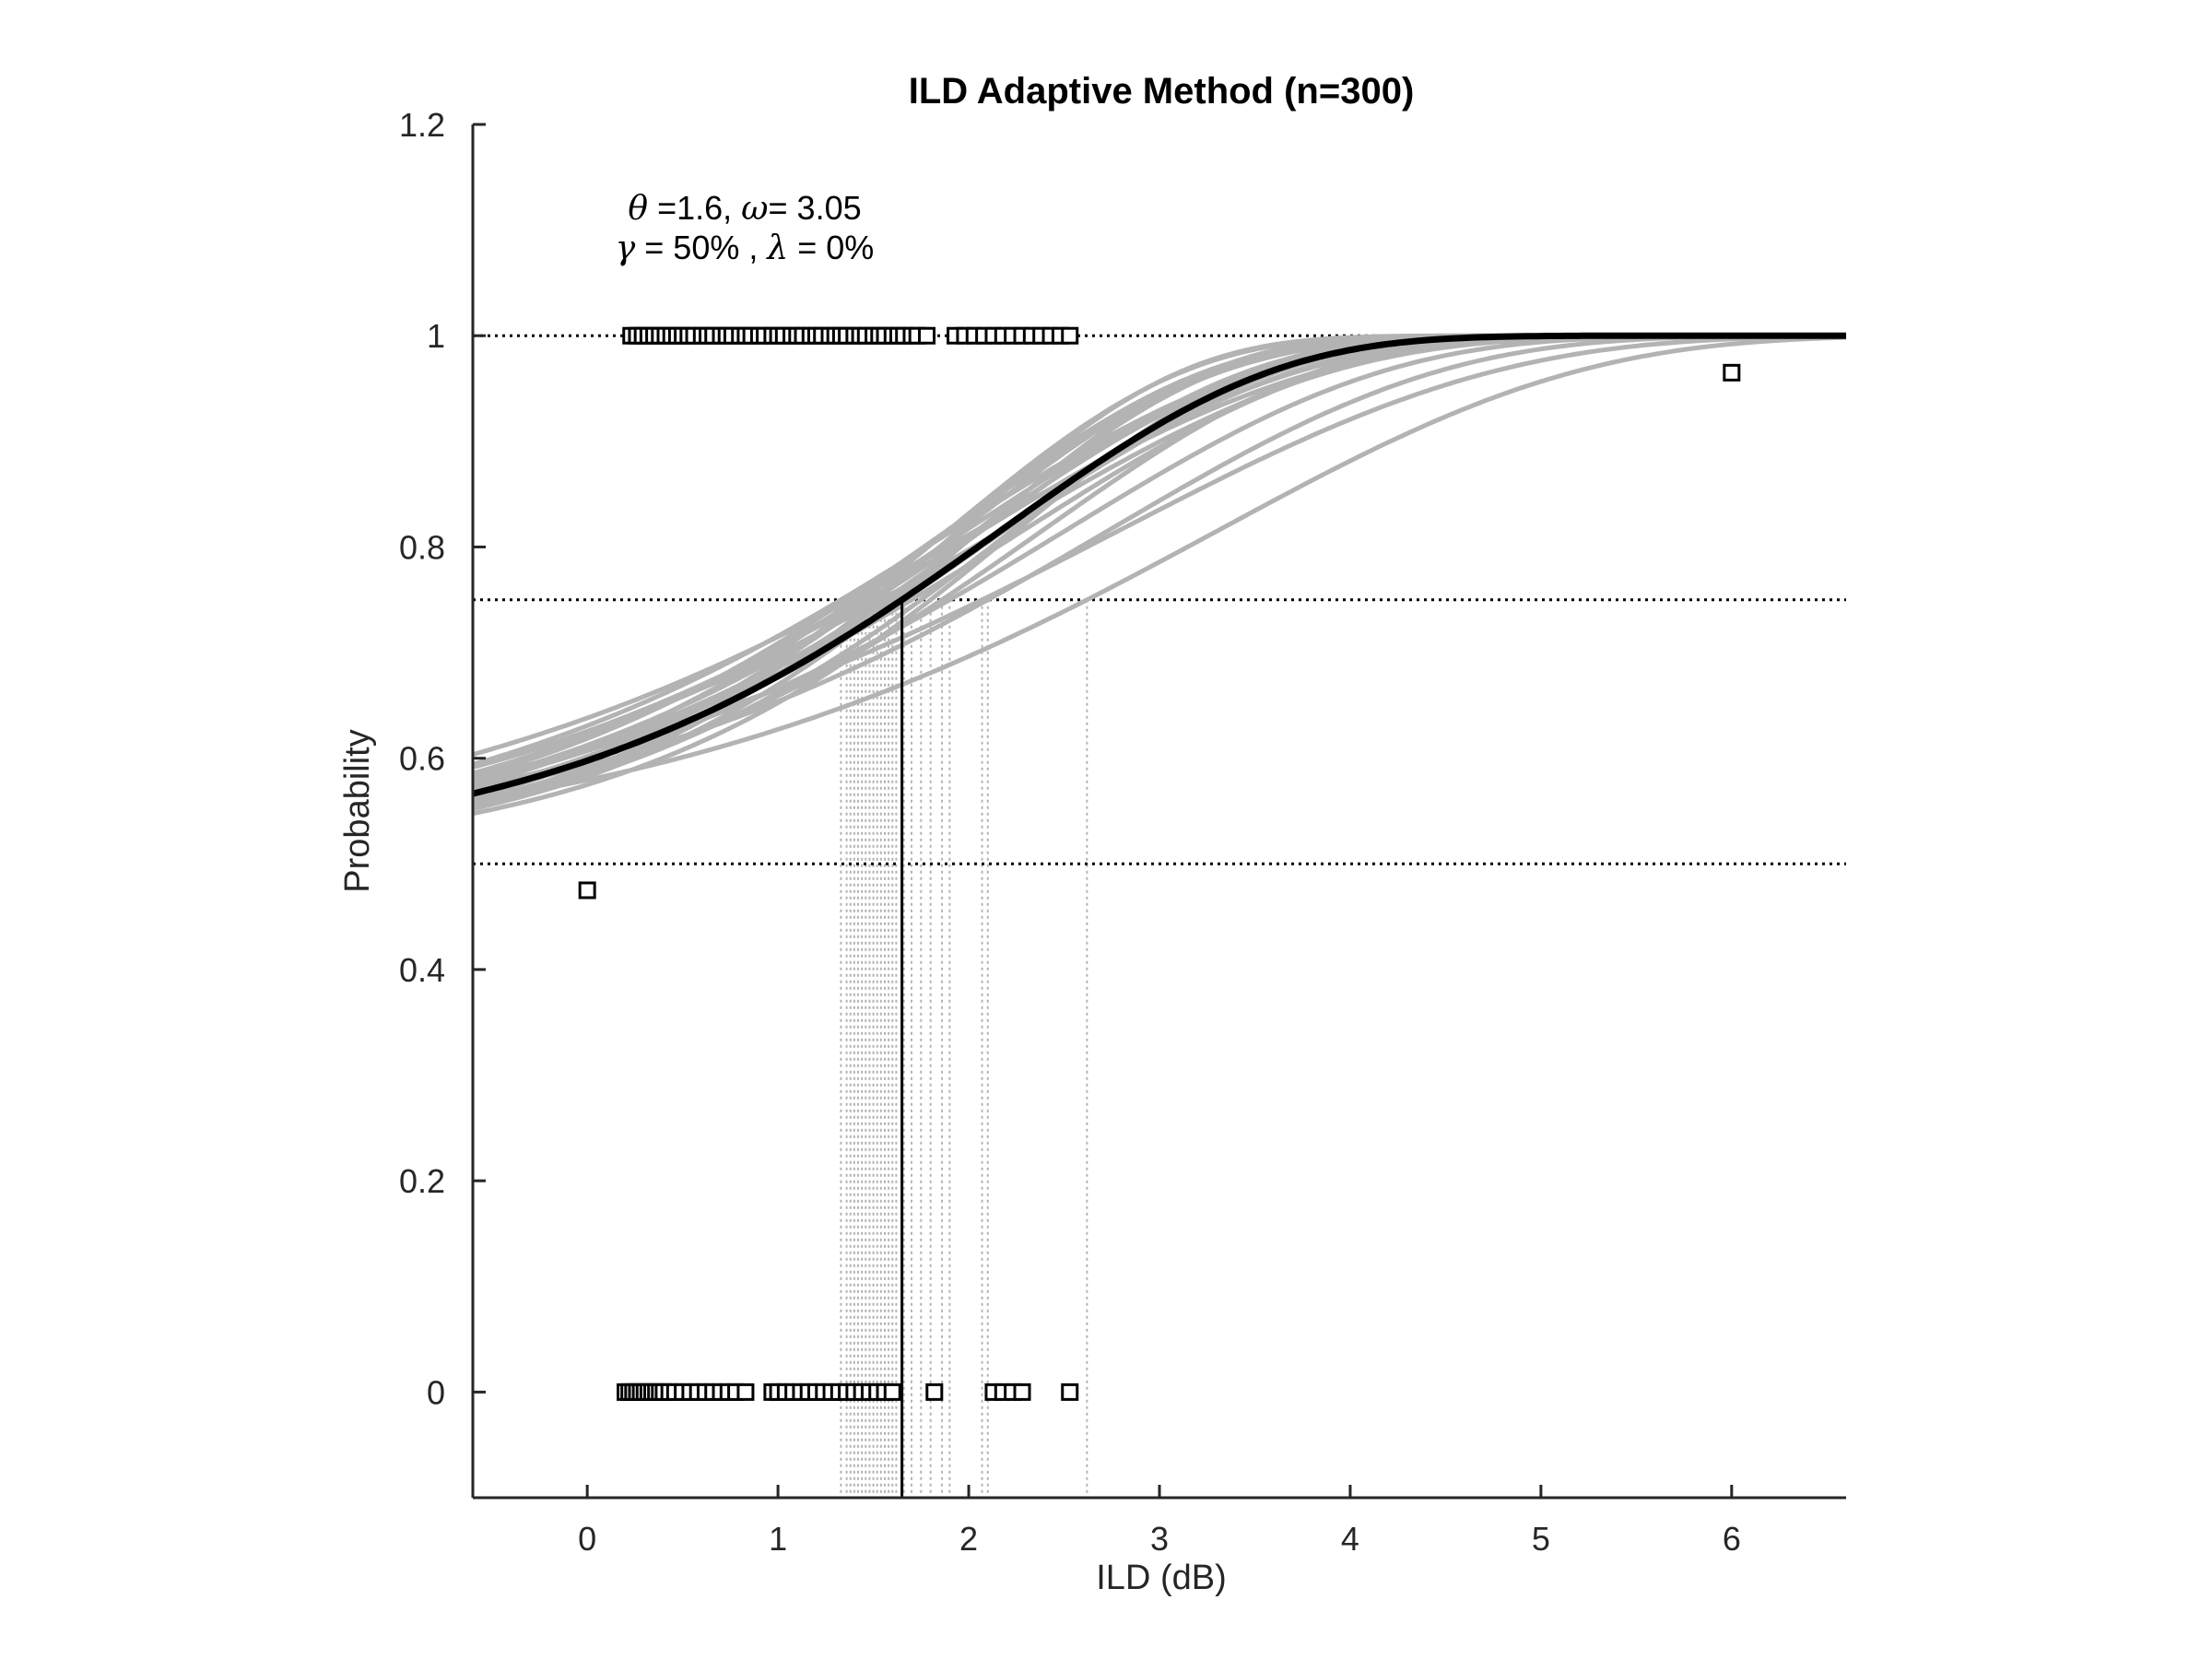 The height and width of the screenshot is (1659, 2212). I want to click on x-tick-label-3: 2, so click(968, 1539).